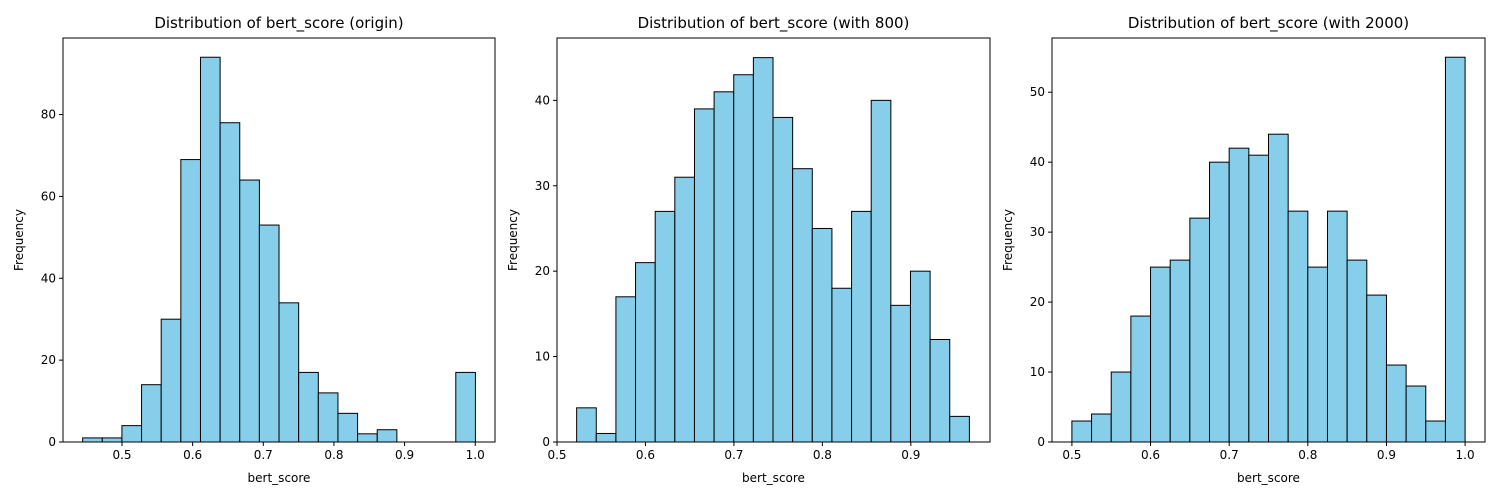 The height and width of the screenshot is (500, 1500). I want to click on y-tick-label: 50, so click(1037, 92).